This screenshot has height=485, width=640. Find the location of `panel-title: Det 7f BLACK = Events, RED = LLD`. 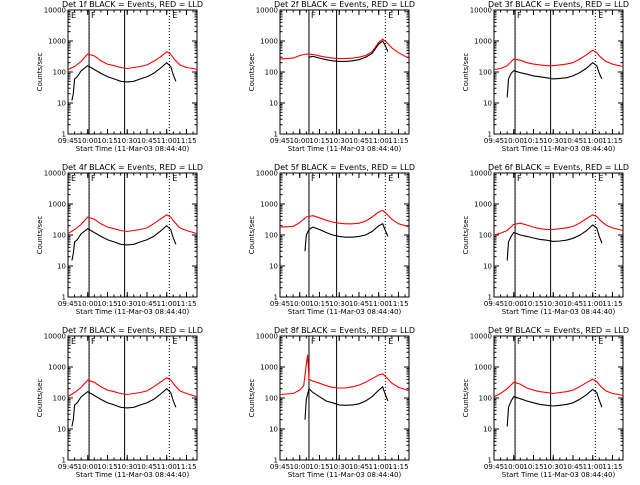

panel-title: Det 7f BLACK = Events, RED = LLD is located at coordinates (132, 330).